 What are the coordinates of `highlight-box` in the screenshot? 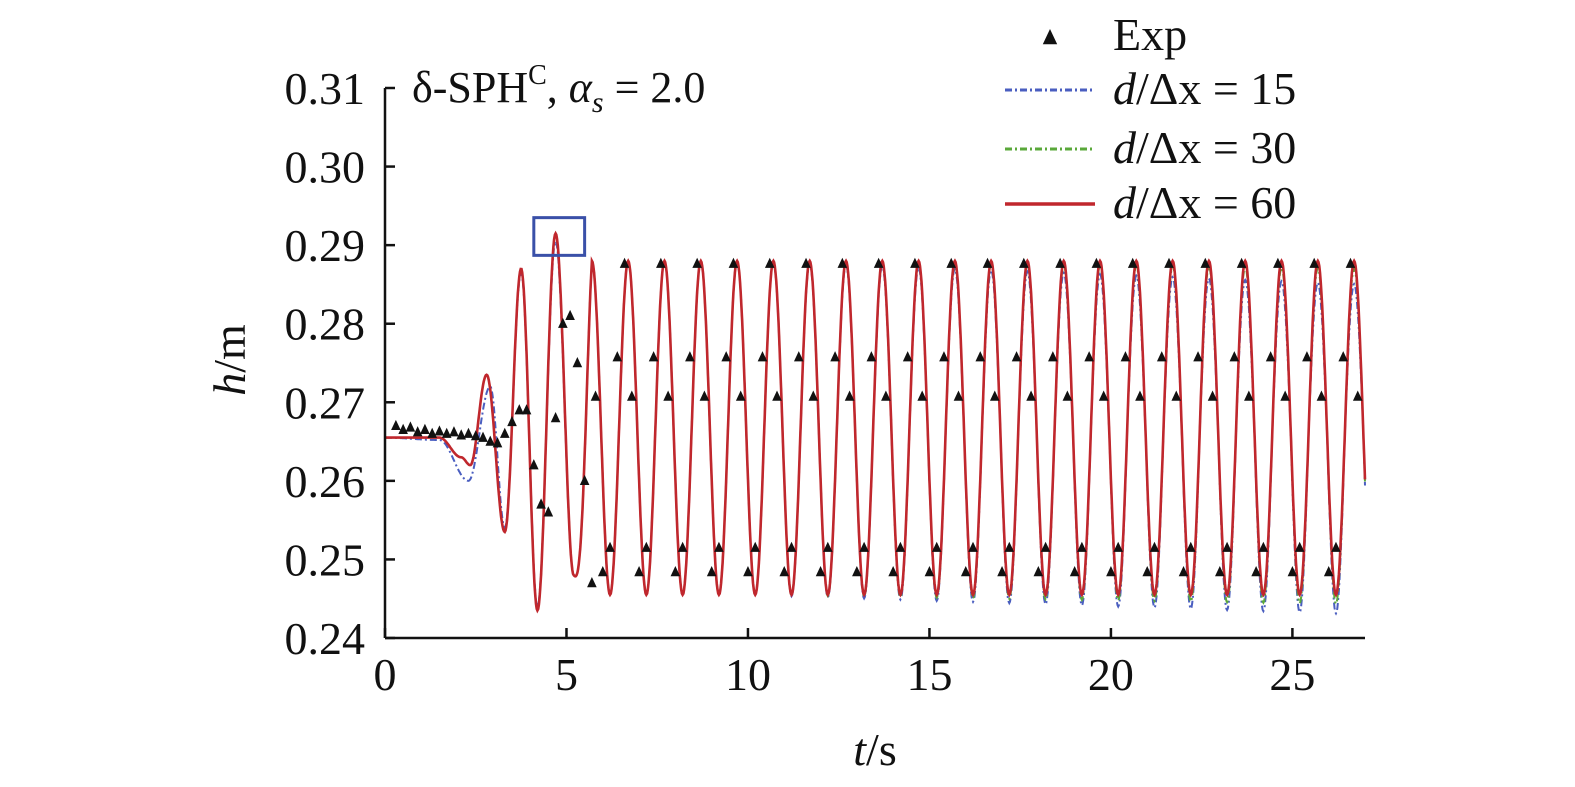 It's located at (559, 236).